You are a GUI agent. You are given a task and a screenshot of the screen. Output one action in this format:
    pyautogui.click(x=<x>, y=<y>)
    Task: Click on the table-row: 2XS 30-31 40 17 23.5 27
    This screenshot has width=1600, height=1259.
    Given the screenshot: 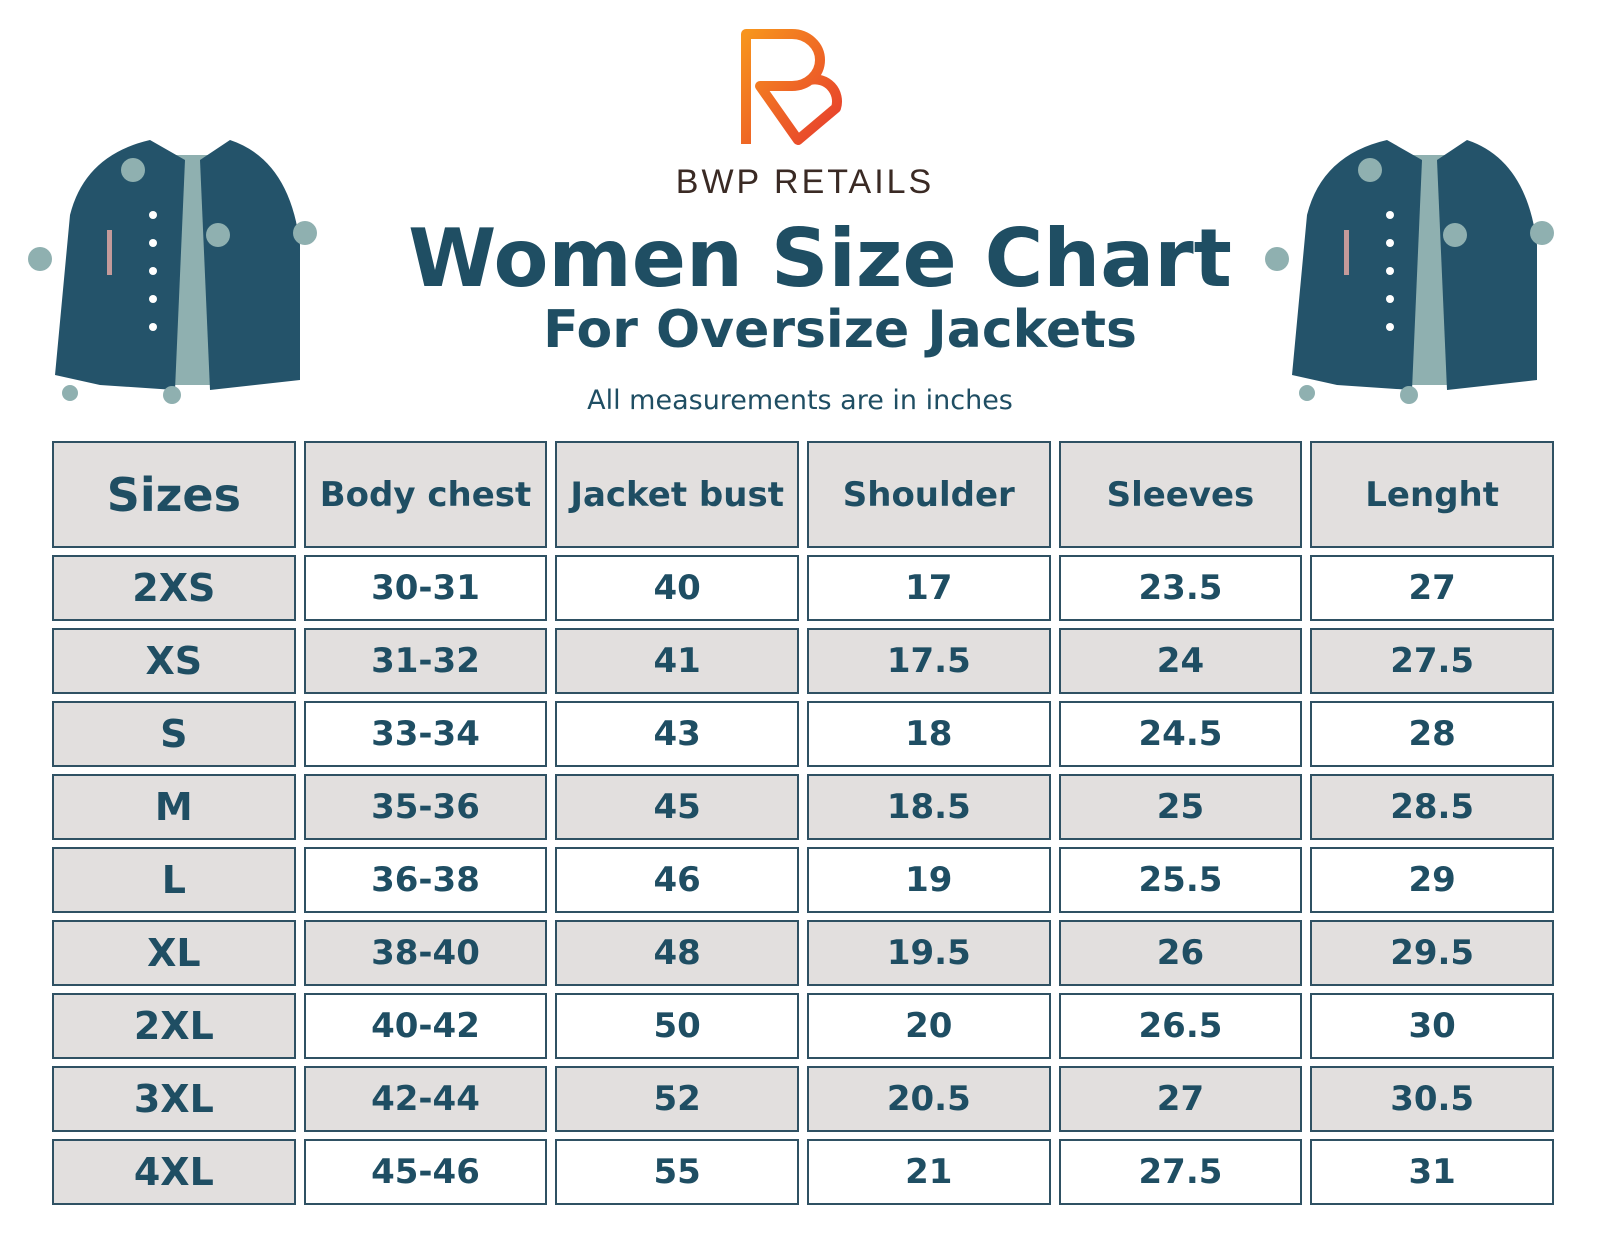 What is the action you would take?
    pyautogui.click(x=803, y=588)
    